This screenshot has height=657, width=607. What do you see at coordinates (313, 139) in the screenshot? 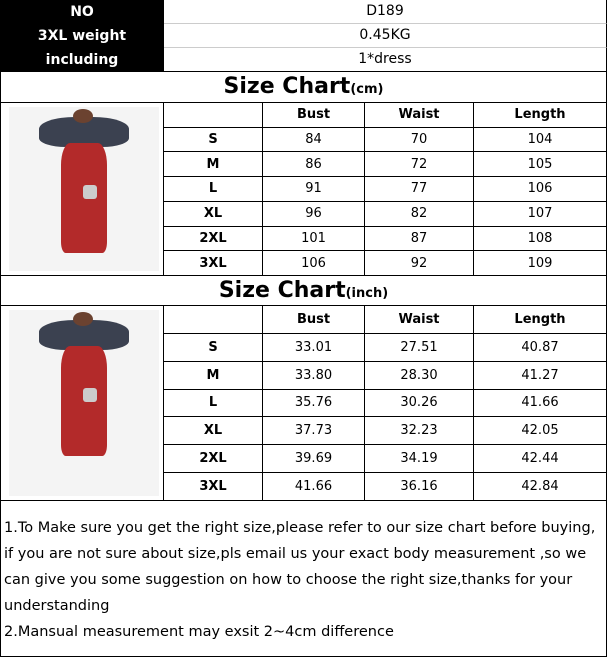
I see `cell: 84` at bounding box center [313, 139].